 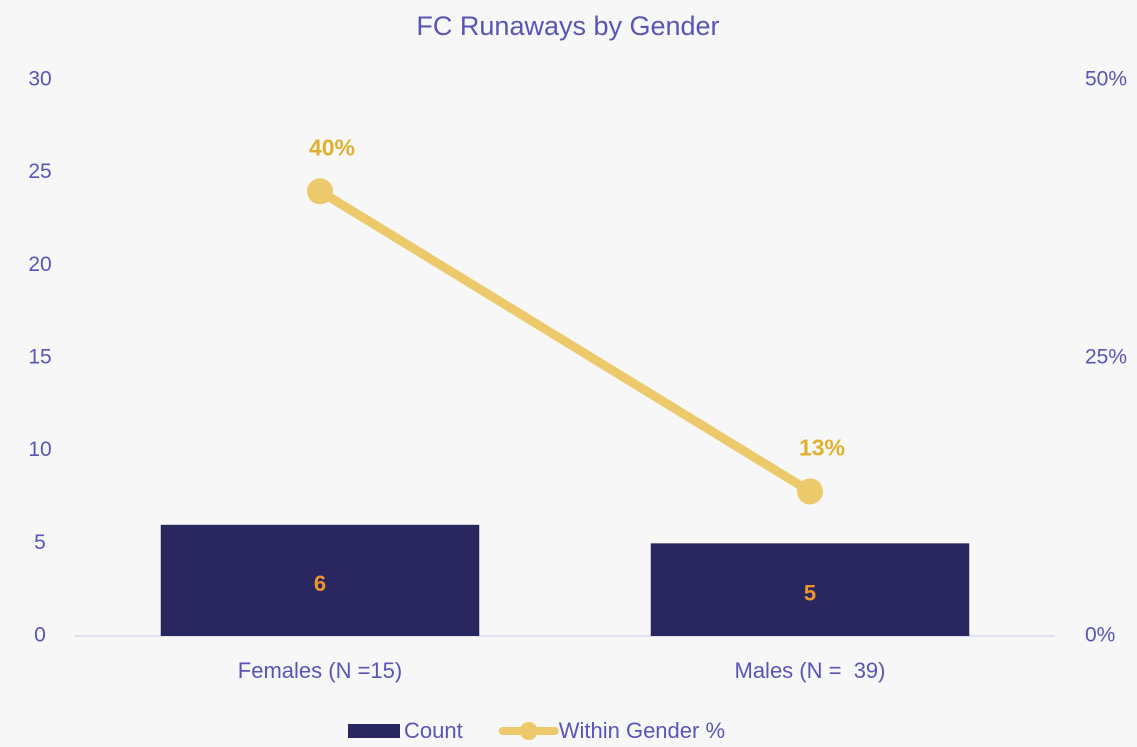 I want to click on y-tick-label: 0, so click(x=40, y=635).